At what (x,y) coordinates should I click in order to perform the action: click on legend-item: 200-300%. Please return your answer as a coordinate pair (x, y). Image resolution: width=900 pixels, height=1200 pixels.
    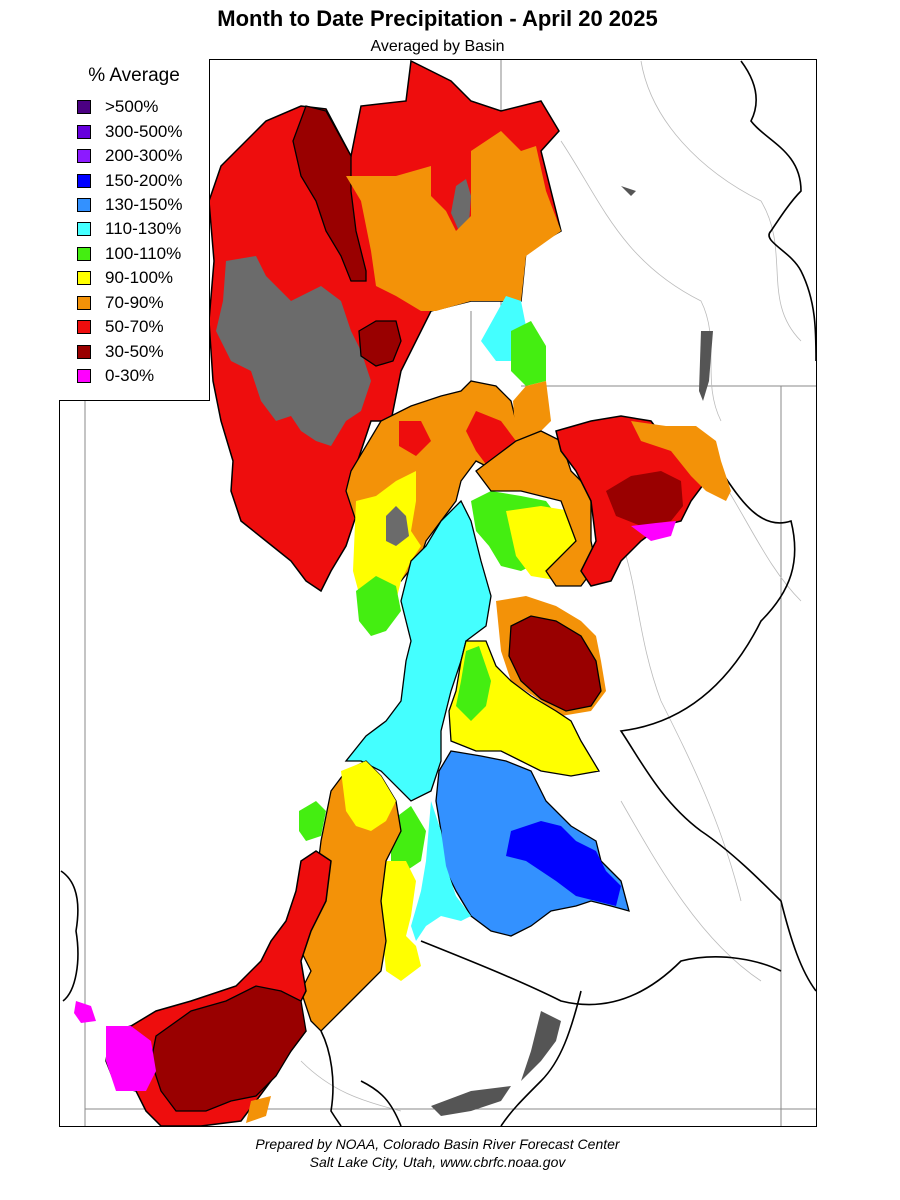
    Looking at the image, I should click on (130, 156).